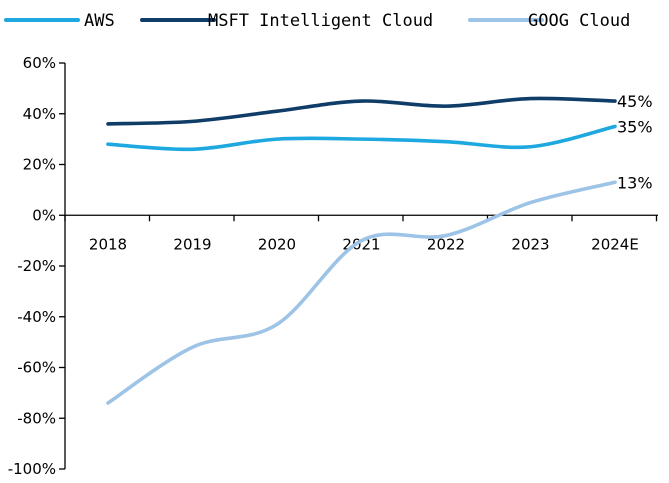  I want to click on end-label-msft-intelligent-cloud: 45%, so click(635, 101).